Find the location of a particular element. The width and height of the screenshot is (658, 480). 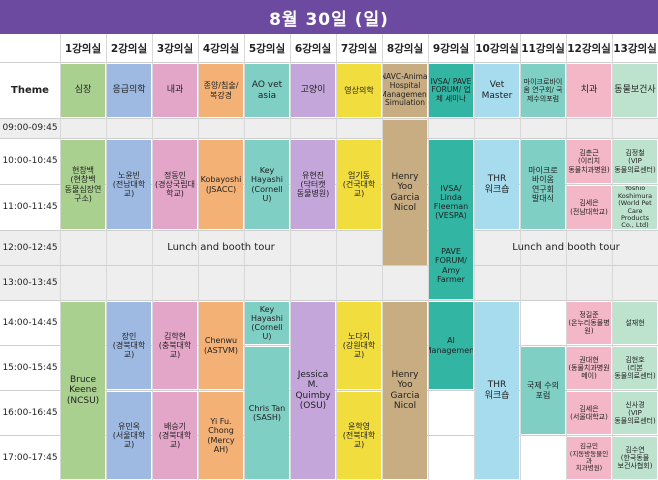

room-header-13: 13강의실 is located at coordinates (635, 48).